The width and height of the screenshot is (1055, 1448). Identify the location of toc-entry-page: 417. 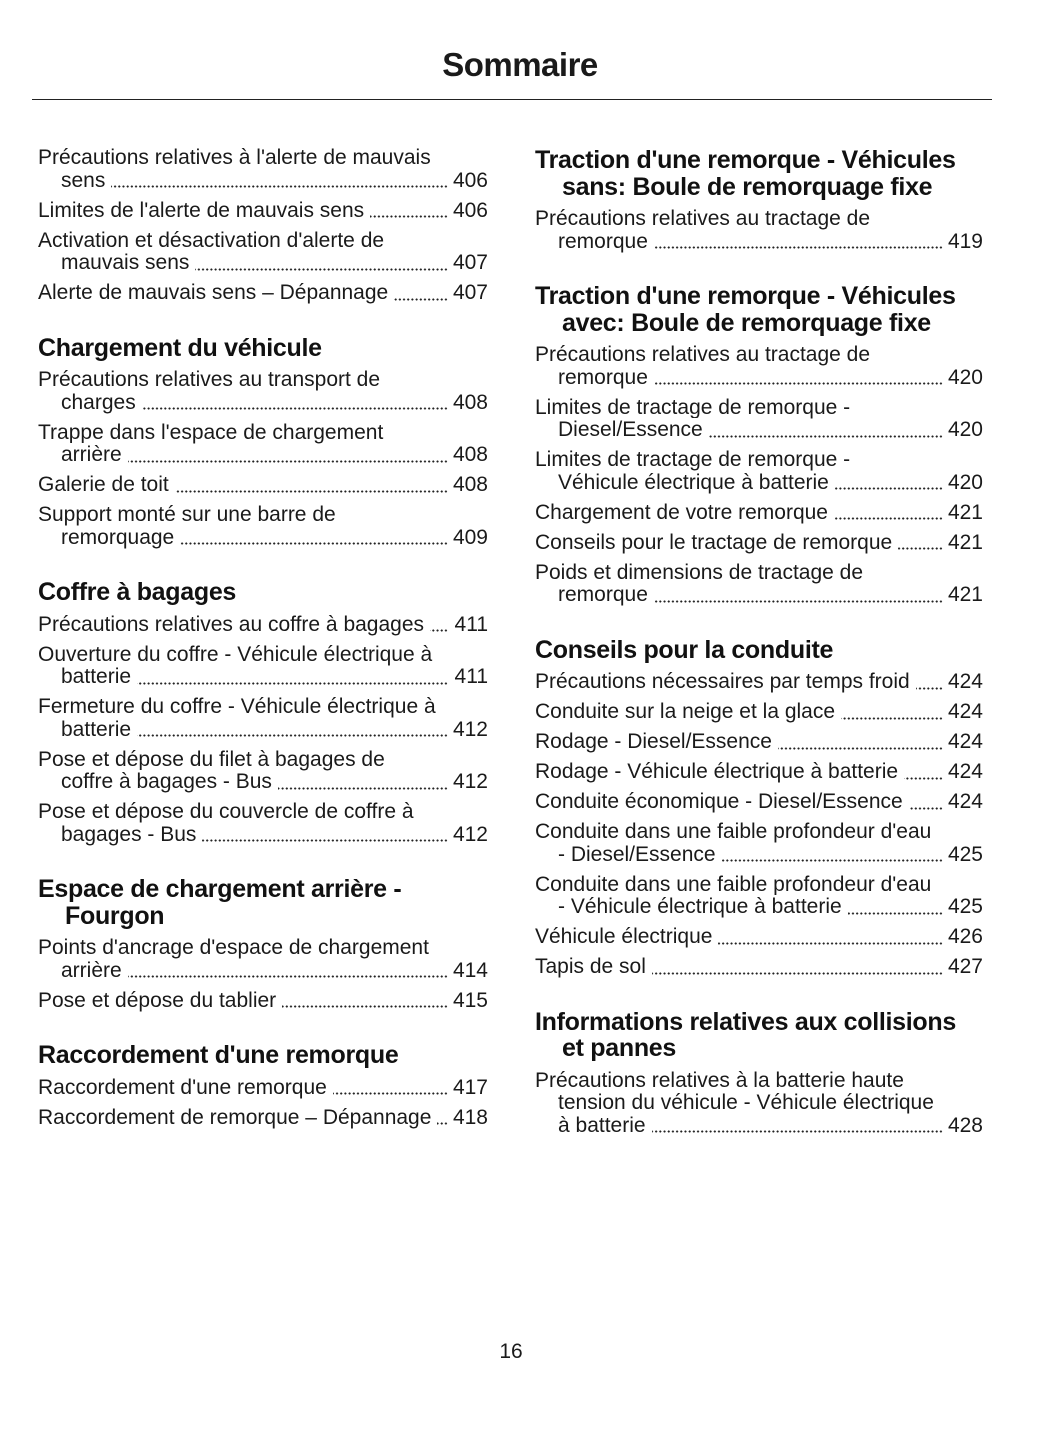
(469, 1087).